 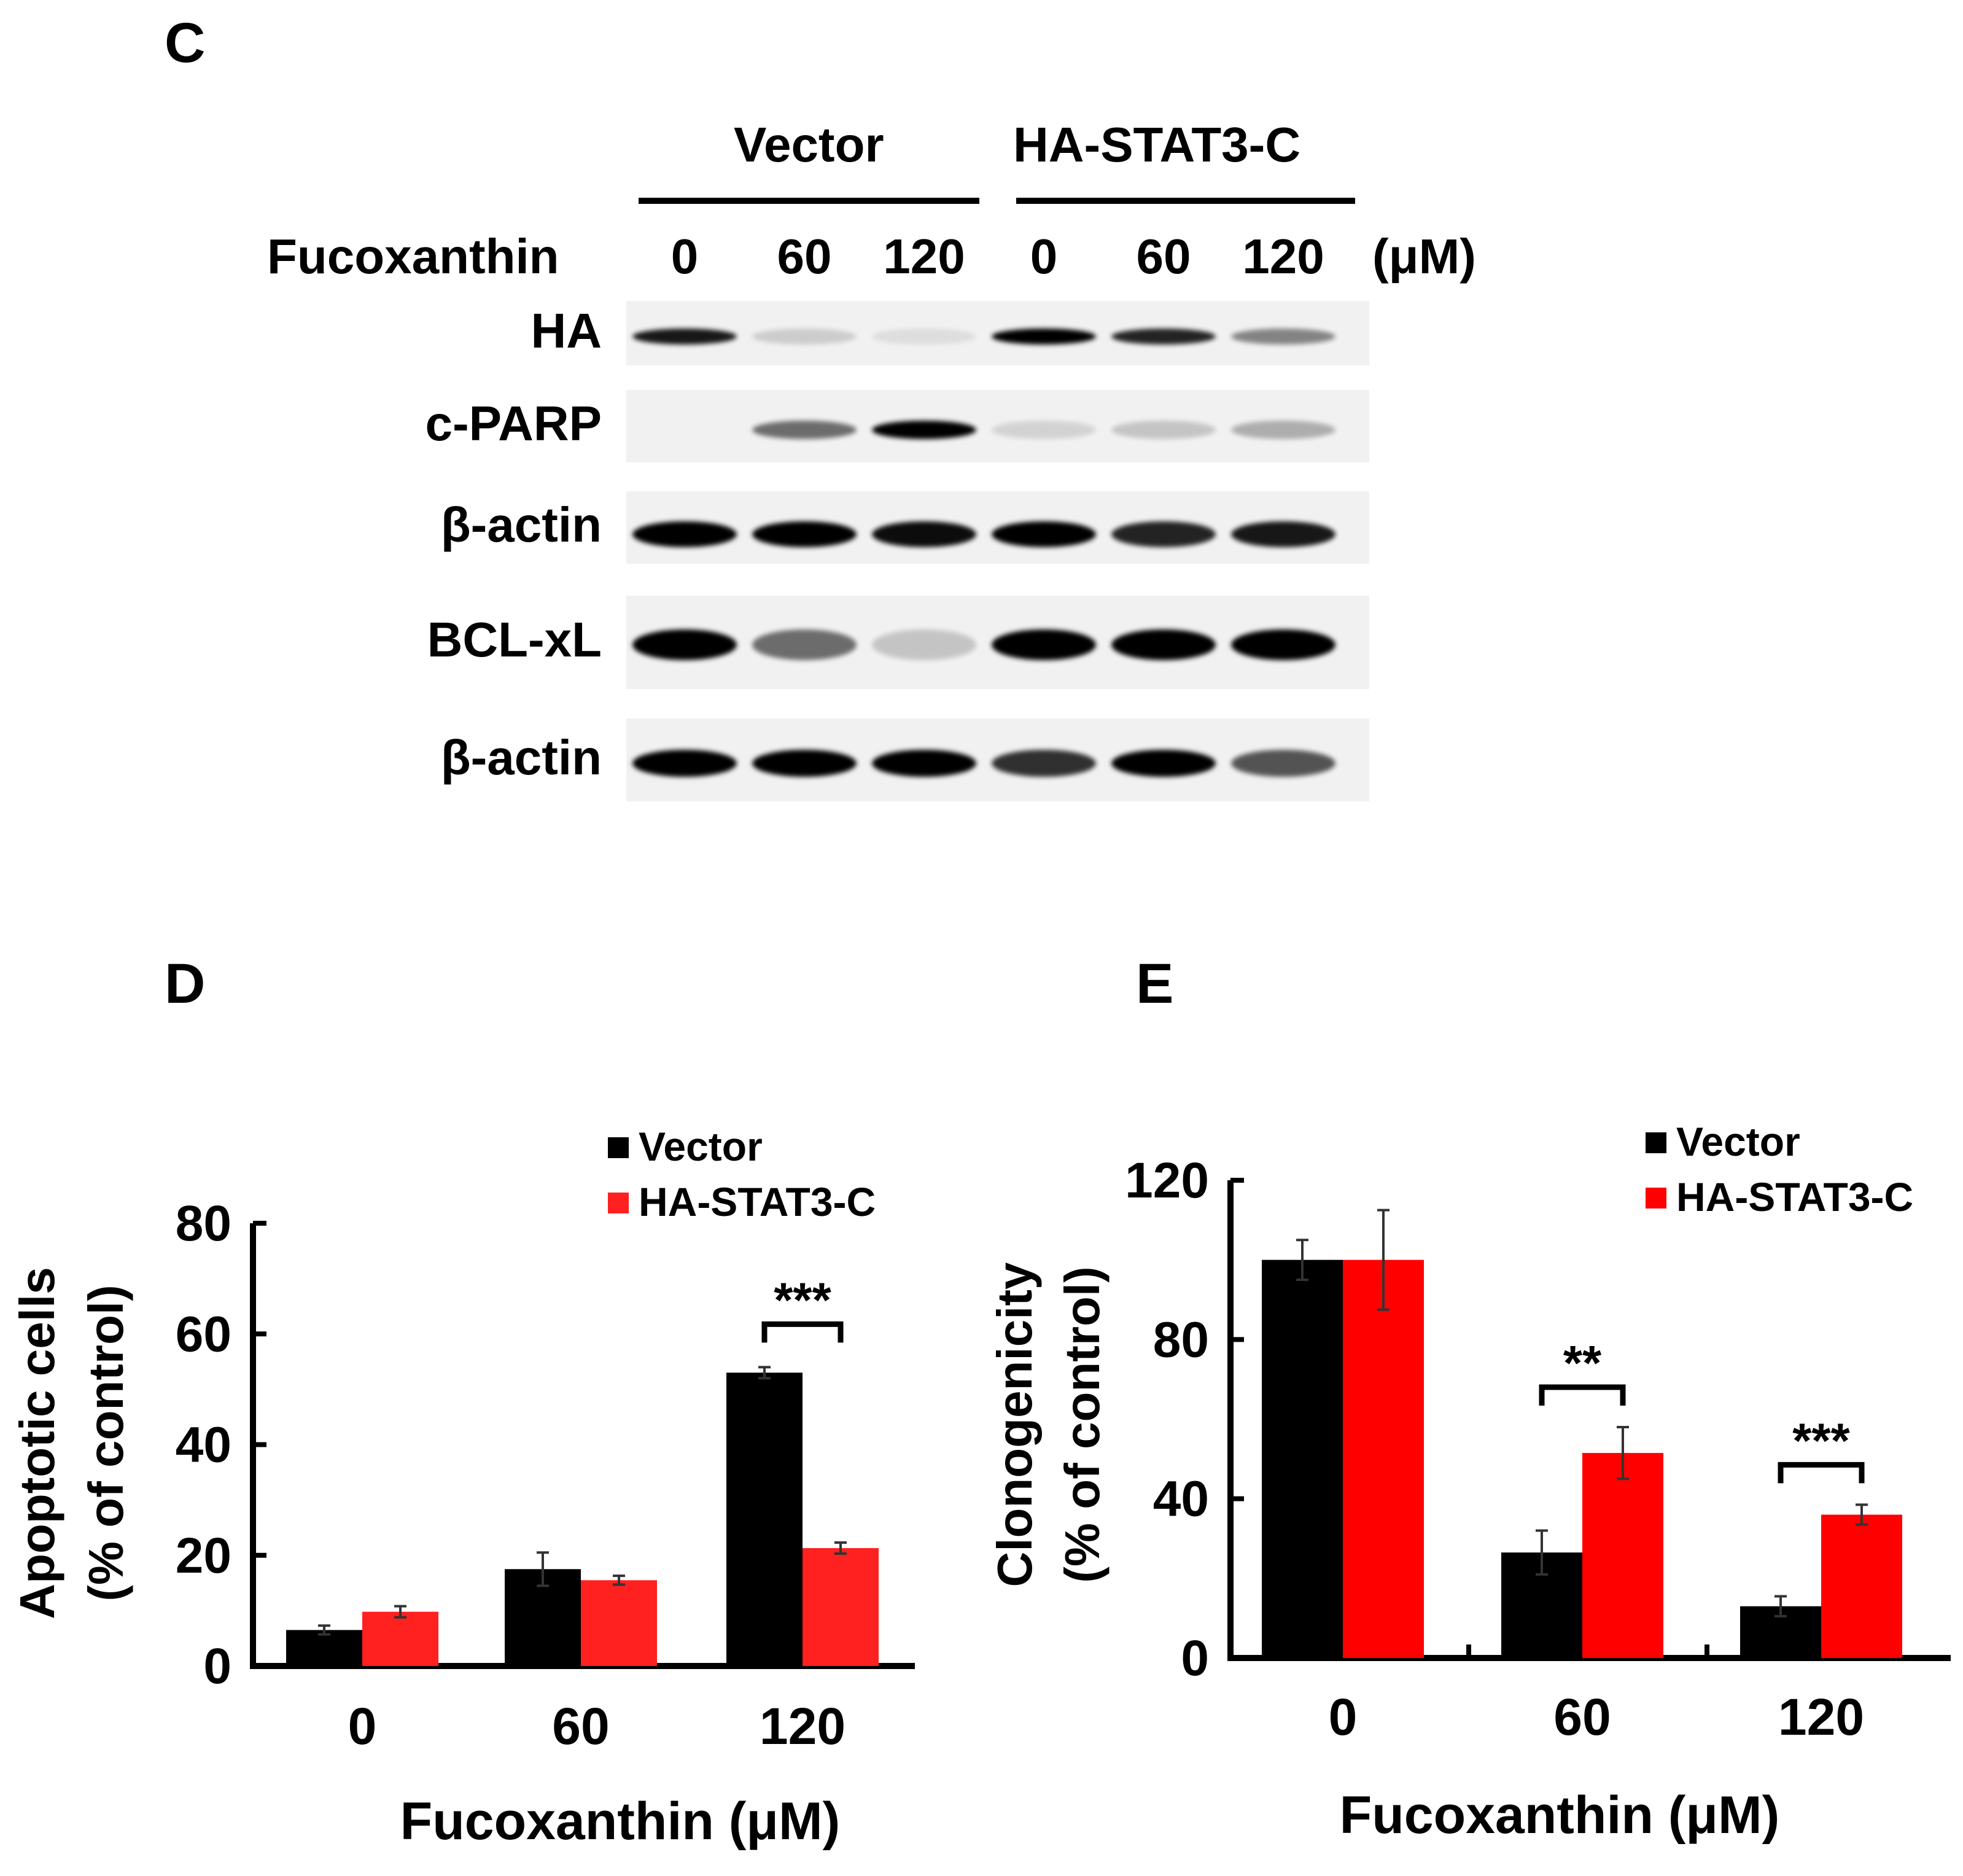 I want to click on blot-row-label: c-PARP, so click(x=513, y=423).